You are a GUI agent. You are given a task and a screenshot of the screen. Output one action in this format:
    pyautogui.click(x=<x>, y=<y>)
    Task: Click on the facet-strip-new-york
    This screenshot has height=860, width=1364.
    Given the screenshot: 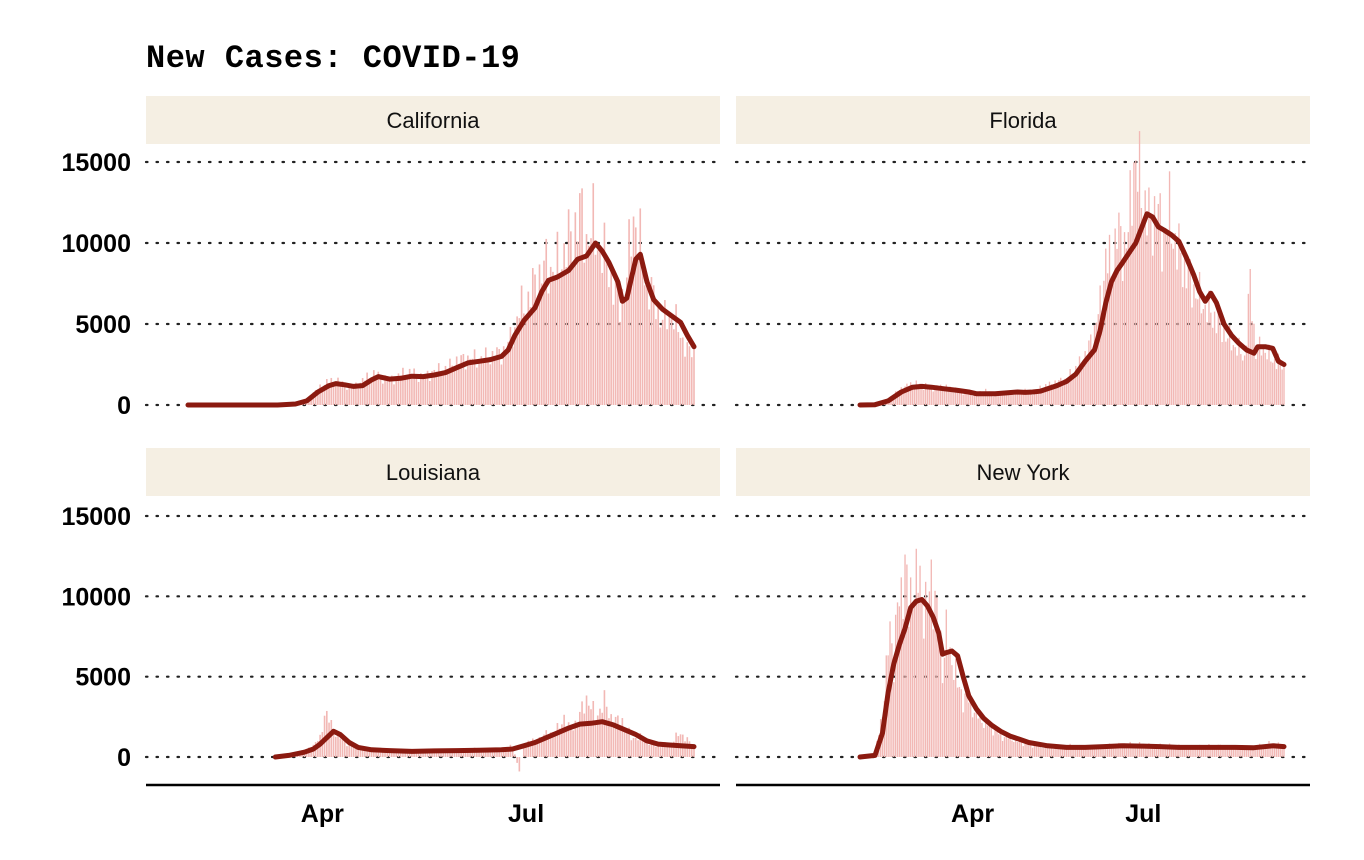 What is the action you would take?
    pyautogui.click(x=1023, y=472)
    